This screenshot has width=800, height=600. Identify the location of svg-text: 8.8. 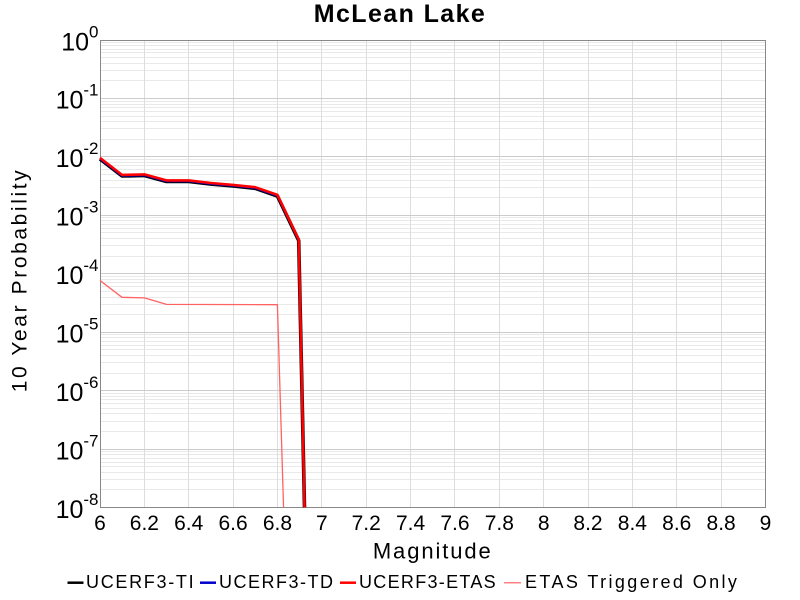
(721, 523).